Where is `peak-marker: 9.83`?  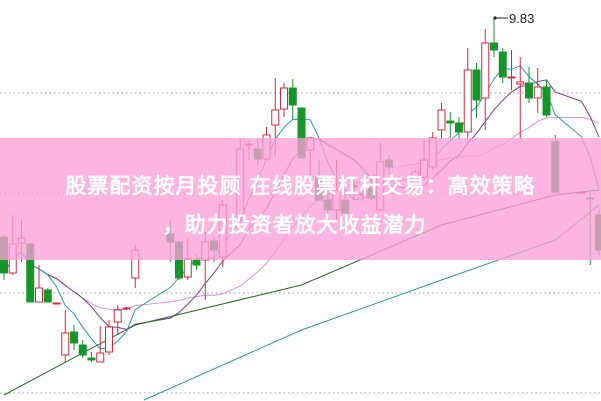 peak-marker: 9.83 is located at coordinates (513, 18).